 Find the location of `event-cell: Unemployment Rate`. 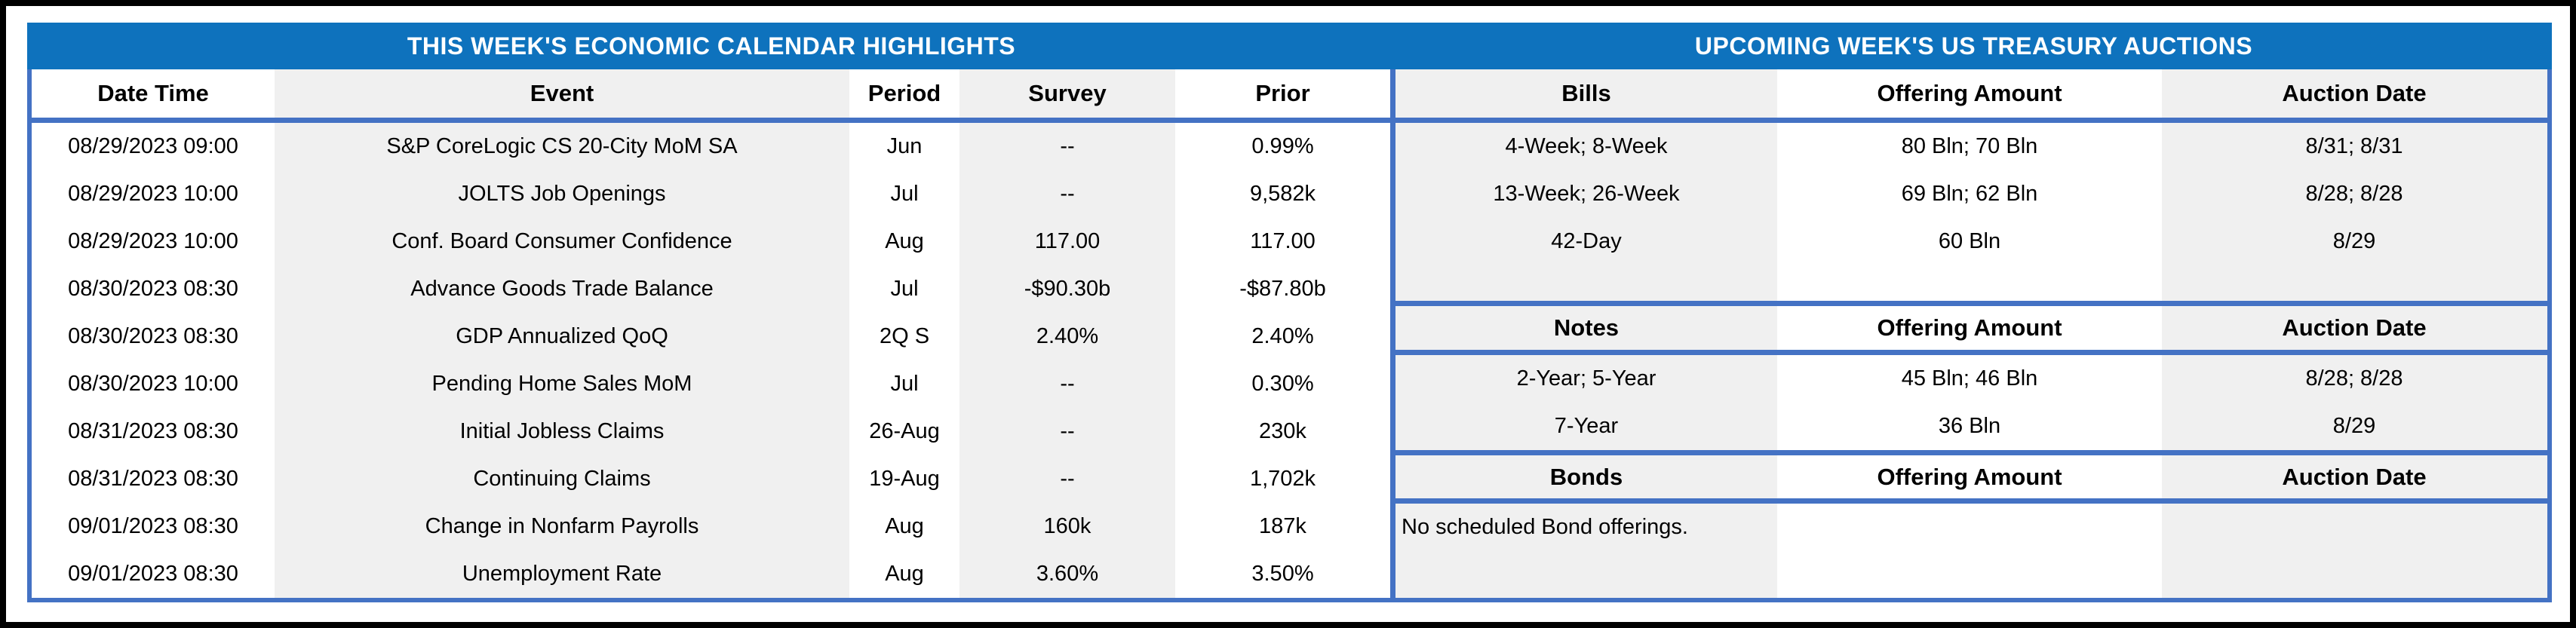

event-cell: Unemployment Rate is located at coordinates (562, 574).